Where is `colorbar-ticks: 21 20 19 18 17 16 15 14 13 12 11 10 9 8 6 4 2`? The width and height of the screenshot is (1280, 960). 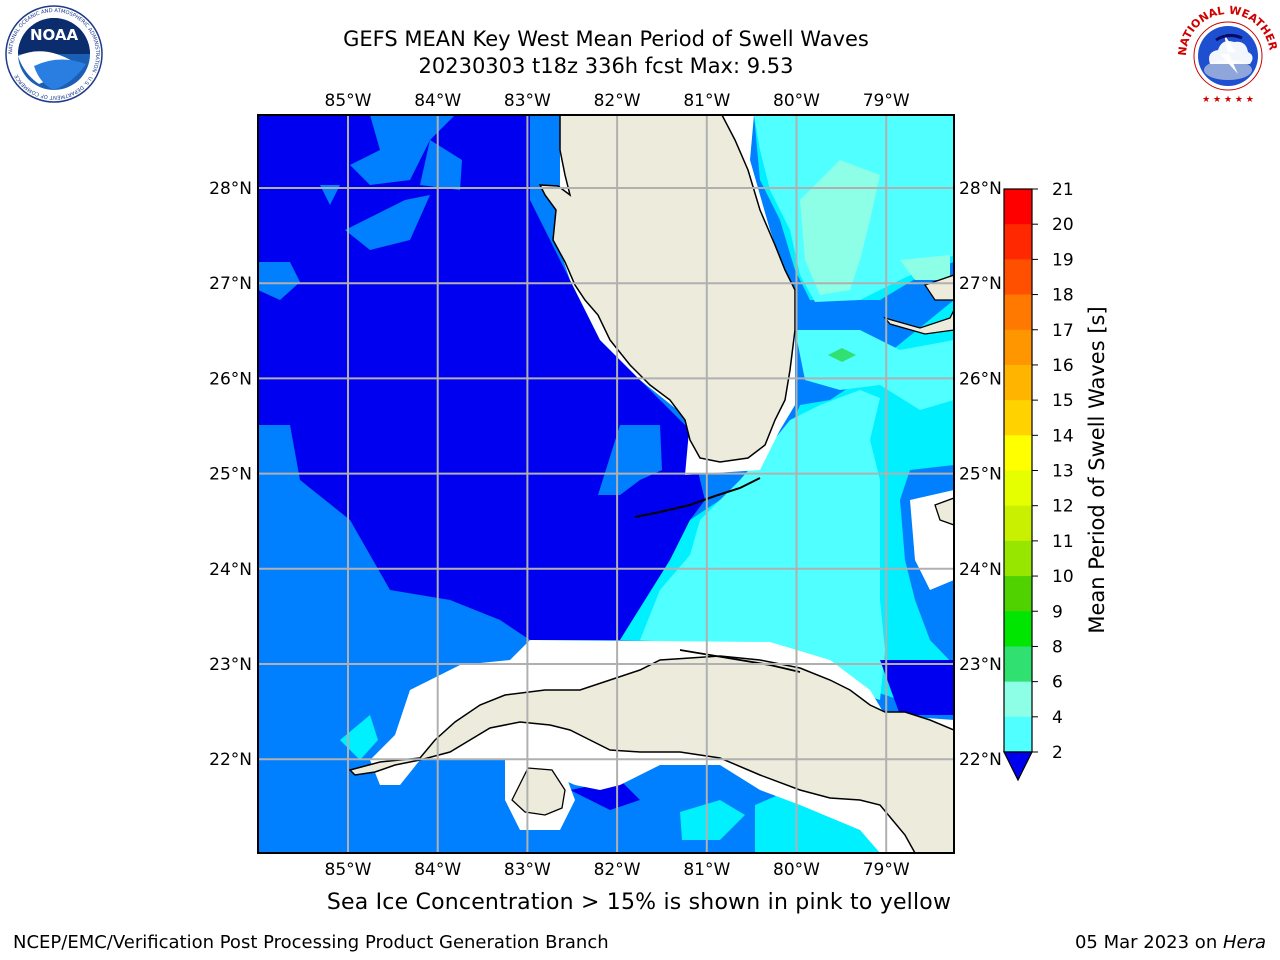
colorbar-ticks: 21 20 19 18 17 16 15 14 13 12 11 10 9 8 6 4 2 is located at coordinates (1053, 471).